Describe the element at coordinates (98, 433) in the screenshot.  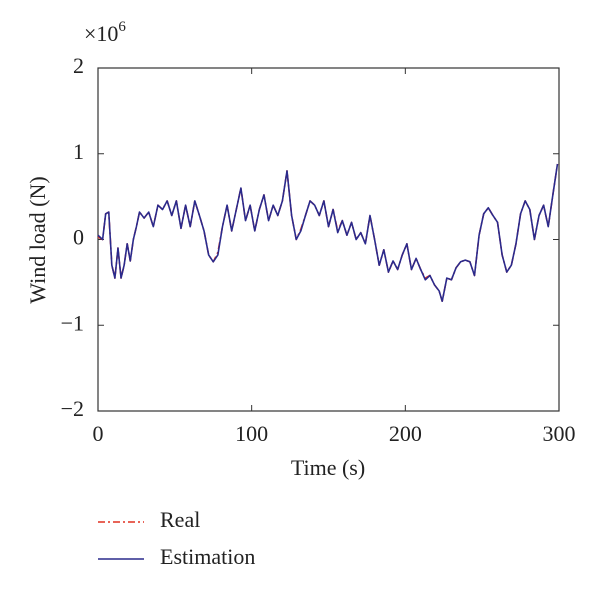
I see `x-tick-label: 0` at that location.